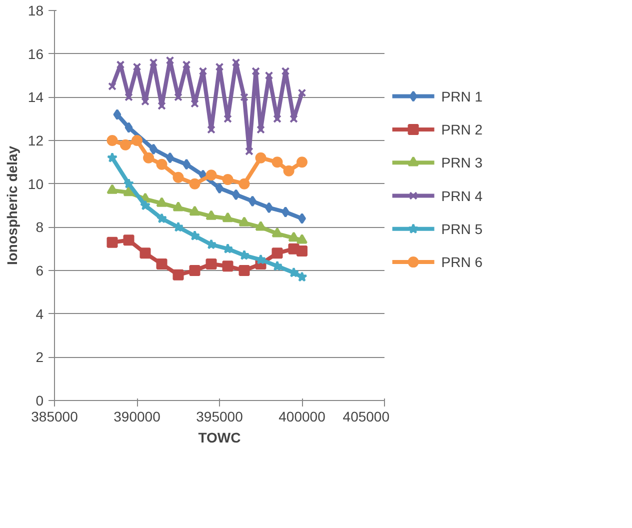 Image resolution: width=632 pixels, height=528 pixels. I want to click on y-tick-label: 14, so click(36, 97).